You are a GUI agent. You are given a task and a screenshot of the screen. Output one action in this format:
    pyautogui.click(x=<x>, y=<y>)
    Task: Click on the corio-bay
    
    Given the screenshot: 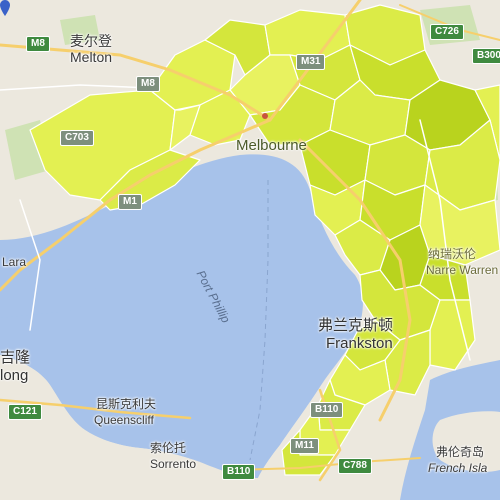 What is the action you would take?
    pyautogui.click(x=48, y=293)
    